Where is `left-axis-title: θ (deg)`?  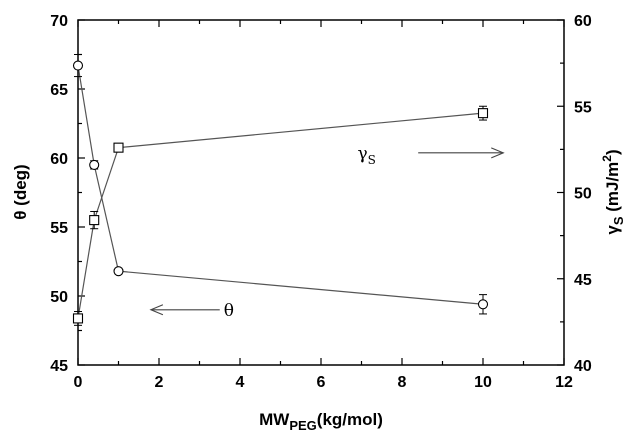 left-axis-title: θ (deg) is located at coordinates (20, 191).